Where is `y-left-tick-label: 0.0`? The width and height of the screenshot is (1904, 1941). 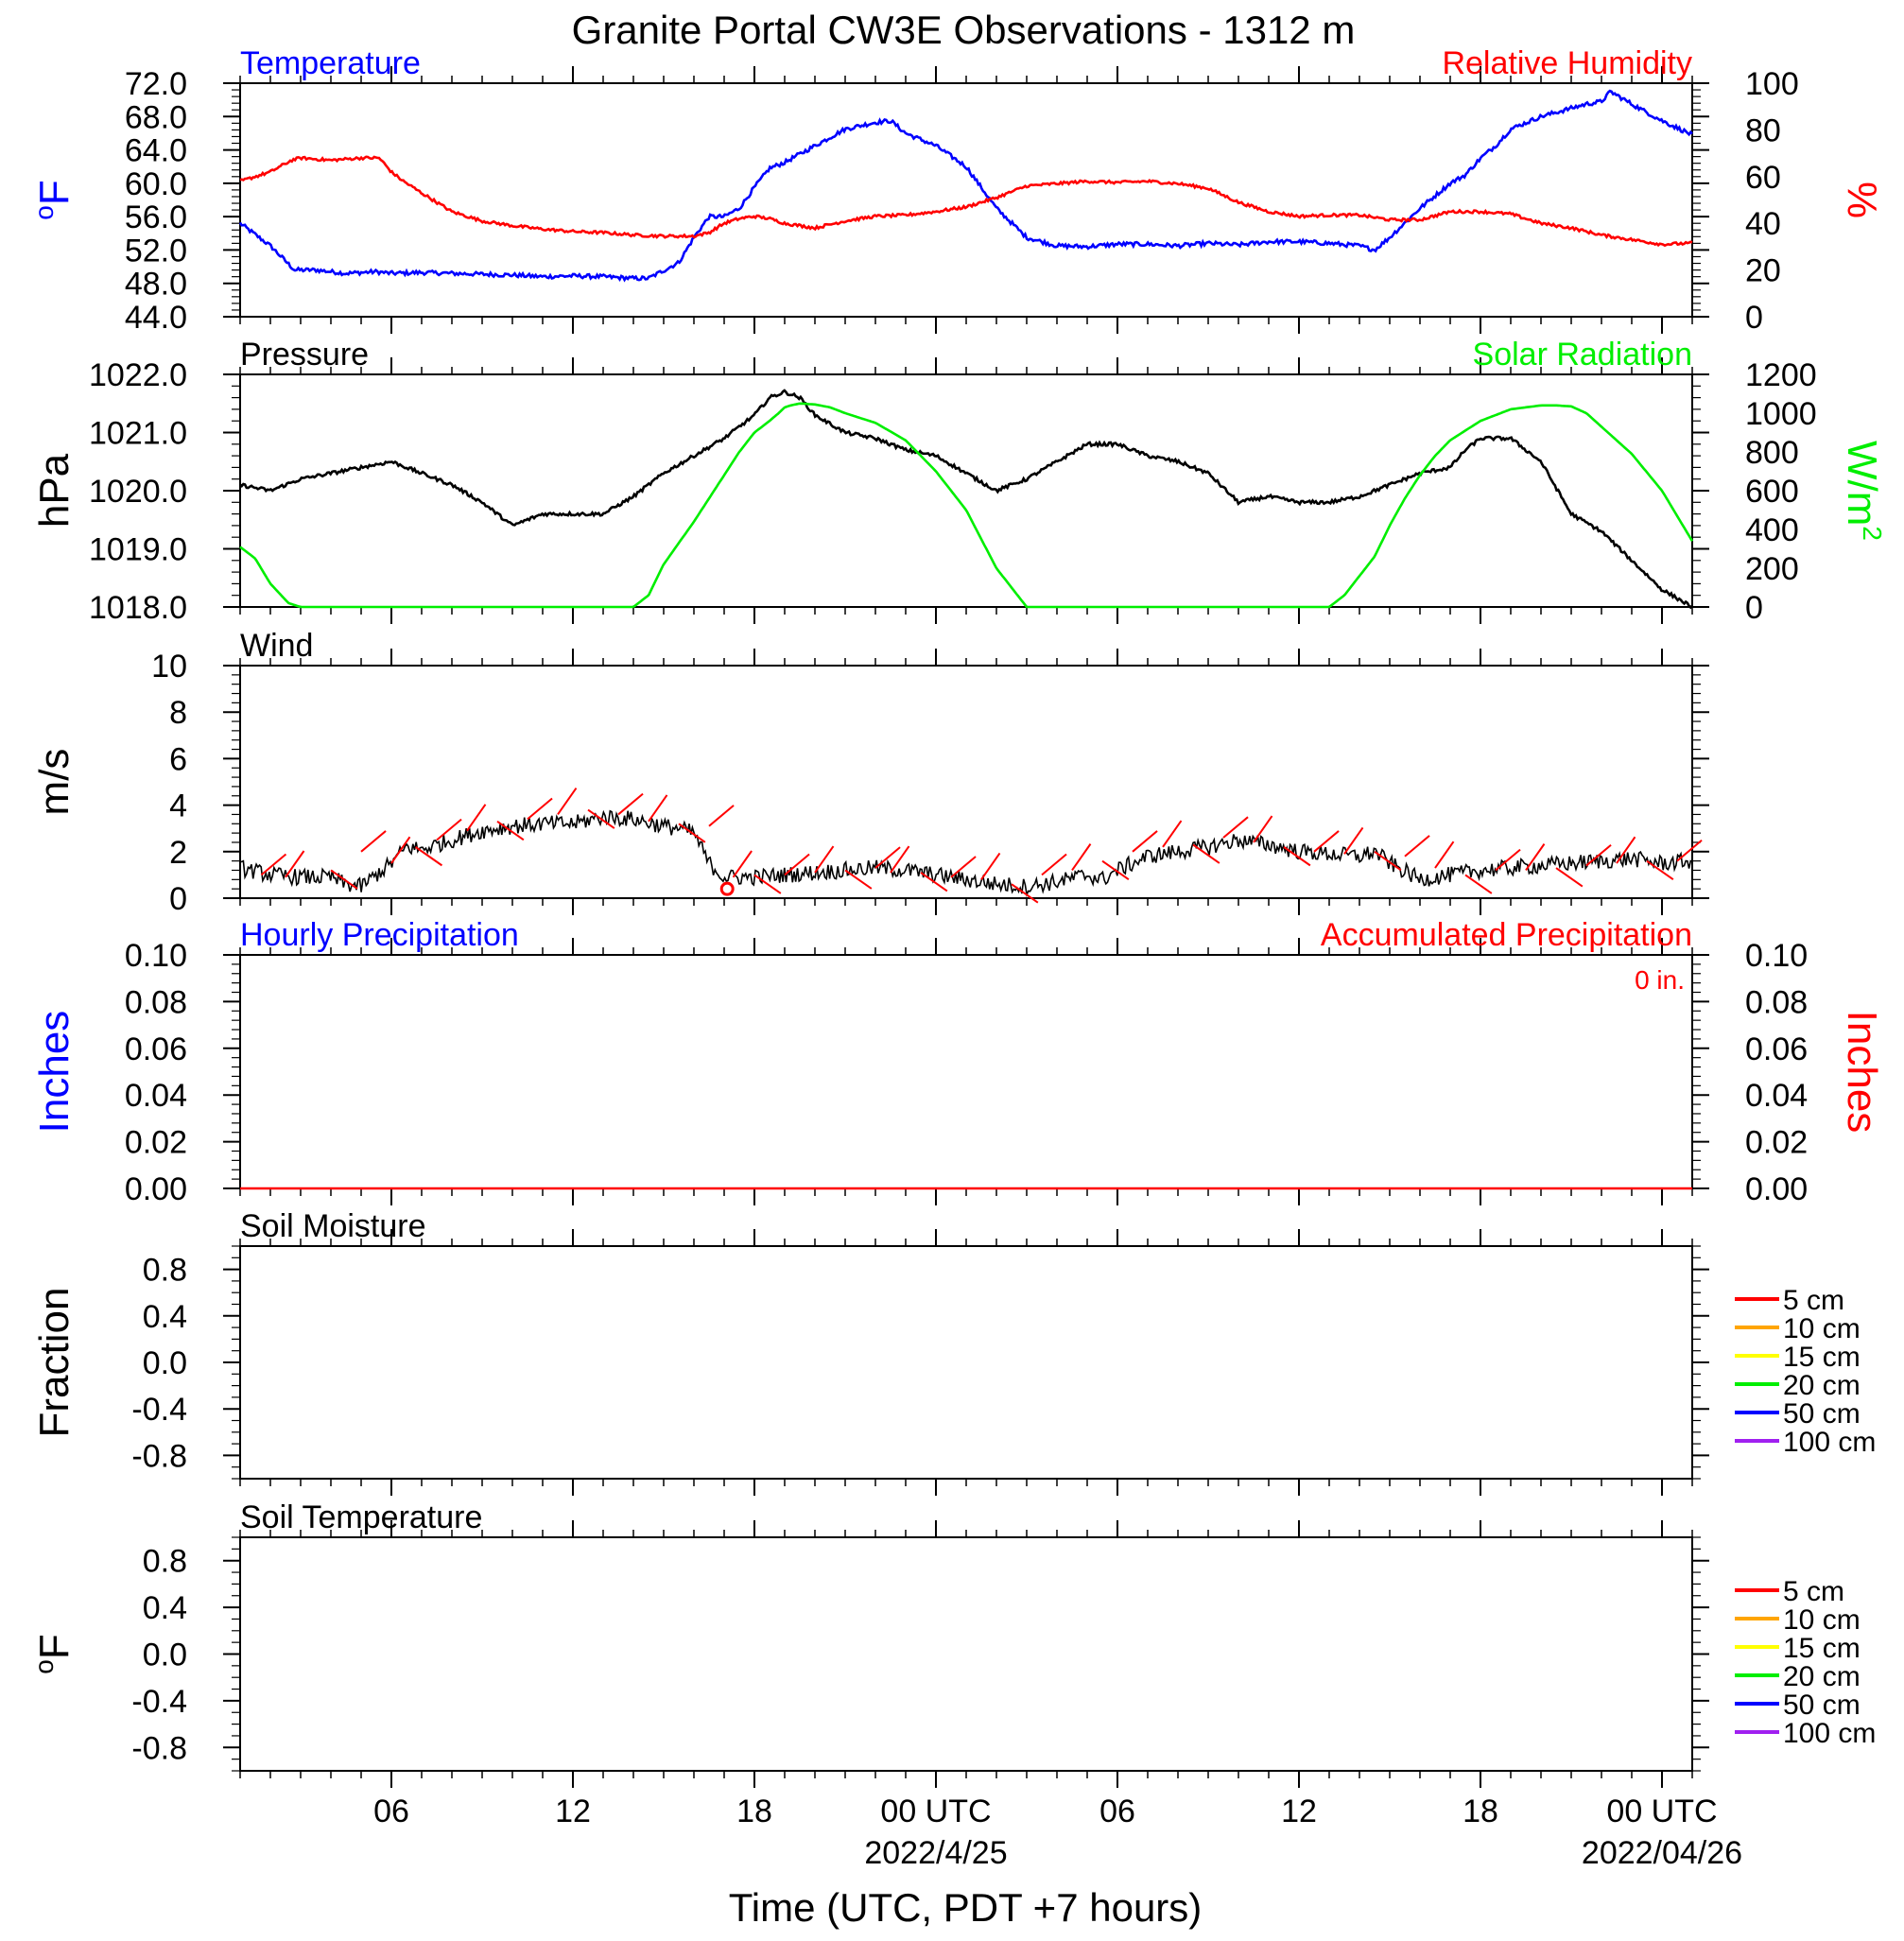 y-left-tick-label: 0.0 is located at coordinates (165, 1656).